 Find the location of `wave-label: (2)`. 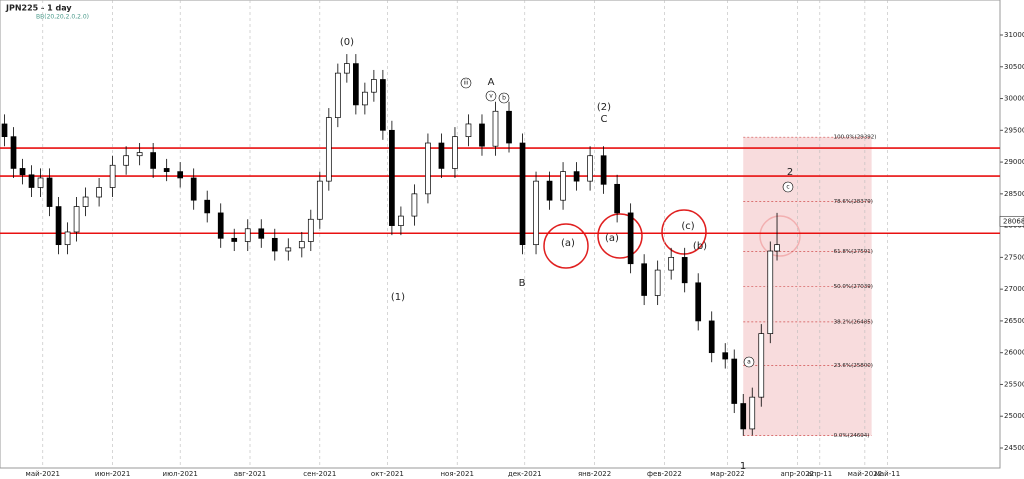

wave-label: (2) is located at coordinates (604, 107).